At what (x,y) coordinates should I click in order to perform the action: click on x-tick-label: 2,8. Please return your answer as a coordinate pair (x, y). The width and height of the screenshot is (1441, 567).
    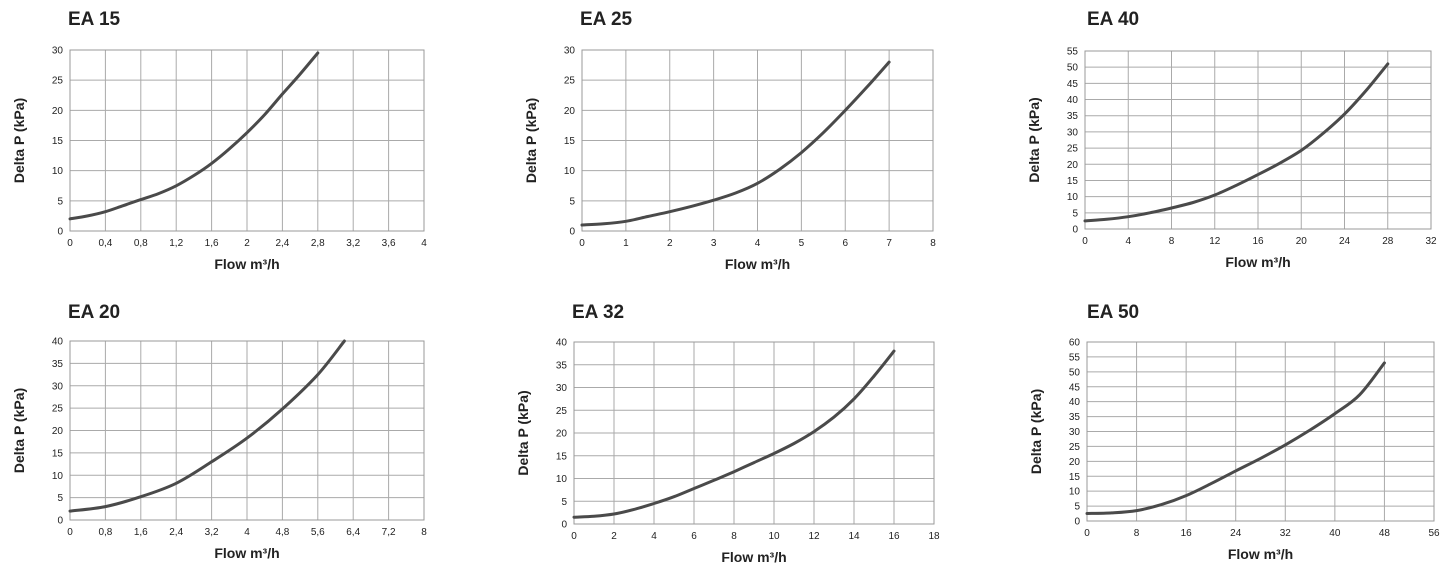
    Looking at the image, I should click on (318, 243).